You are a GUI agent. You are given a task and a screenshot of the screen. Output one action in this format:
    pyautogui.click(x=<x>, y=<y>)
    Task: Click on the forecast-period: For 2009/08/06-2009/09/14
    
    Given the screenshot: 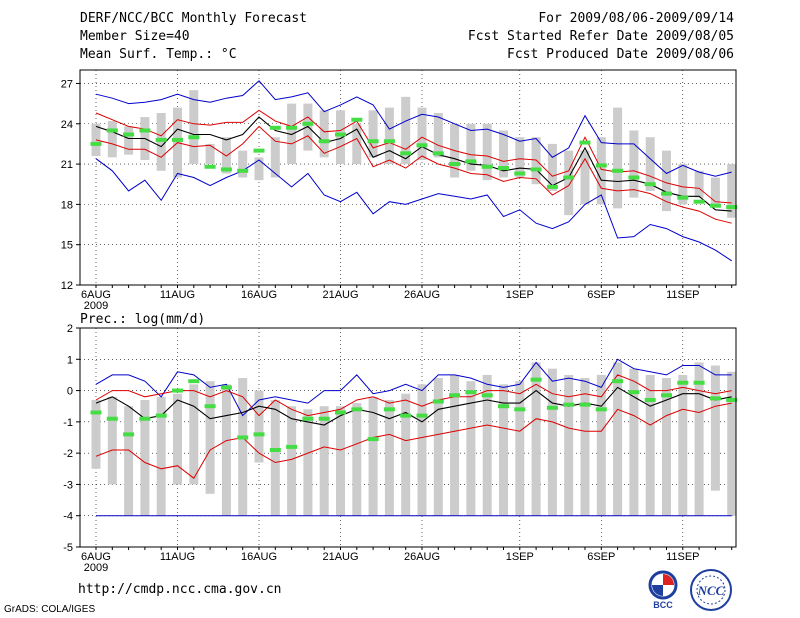 What is the action you would take?
    pyautogui.click(x=636, y=18)
    